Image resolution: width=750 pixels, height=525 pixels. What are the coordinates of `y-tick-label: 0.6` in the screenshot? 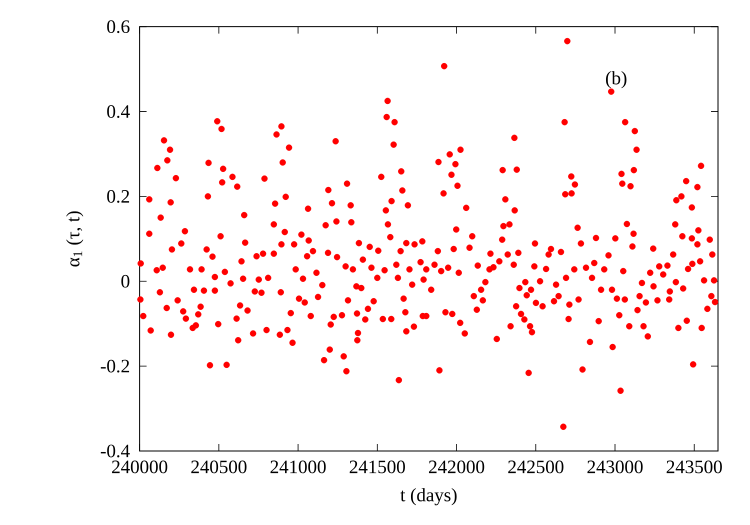 It's located at (118, 27).